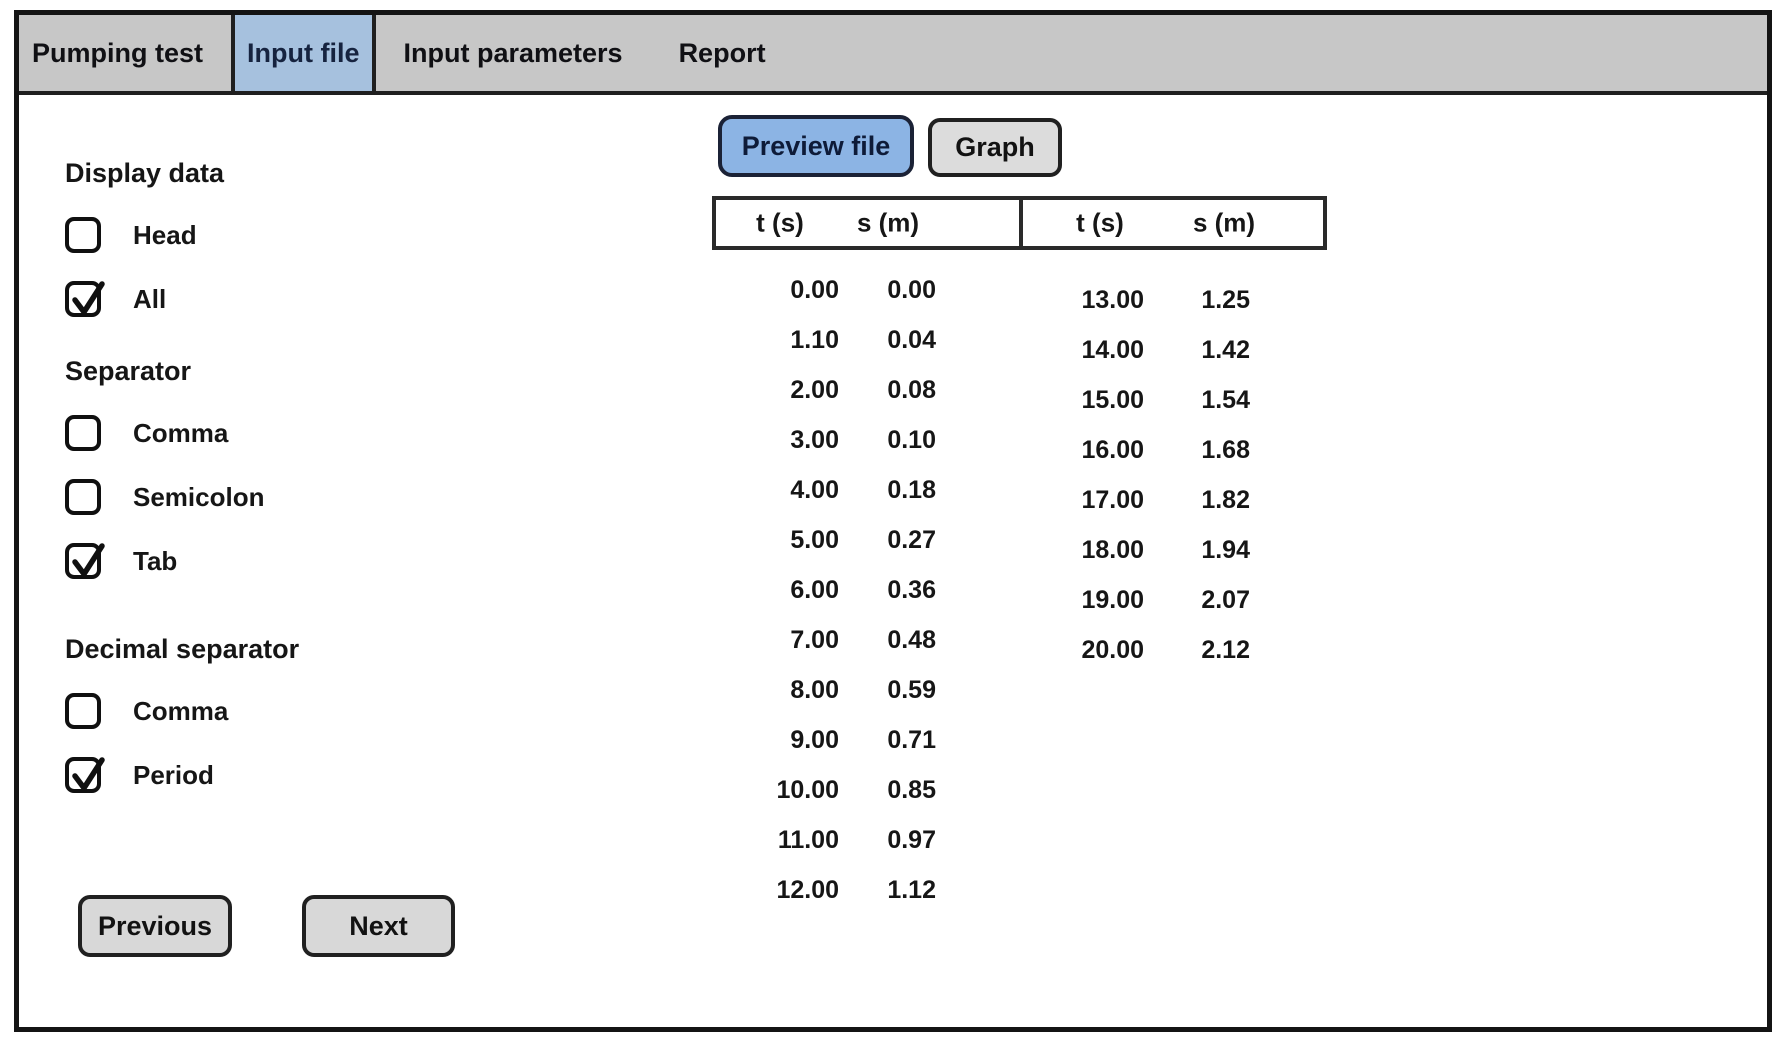  I want to click on table-row: 11.00 0.97, so click(832, 840).